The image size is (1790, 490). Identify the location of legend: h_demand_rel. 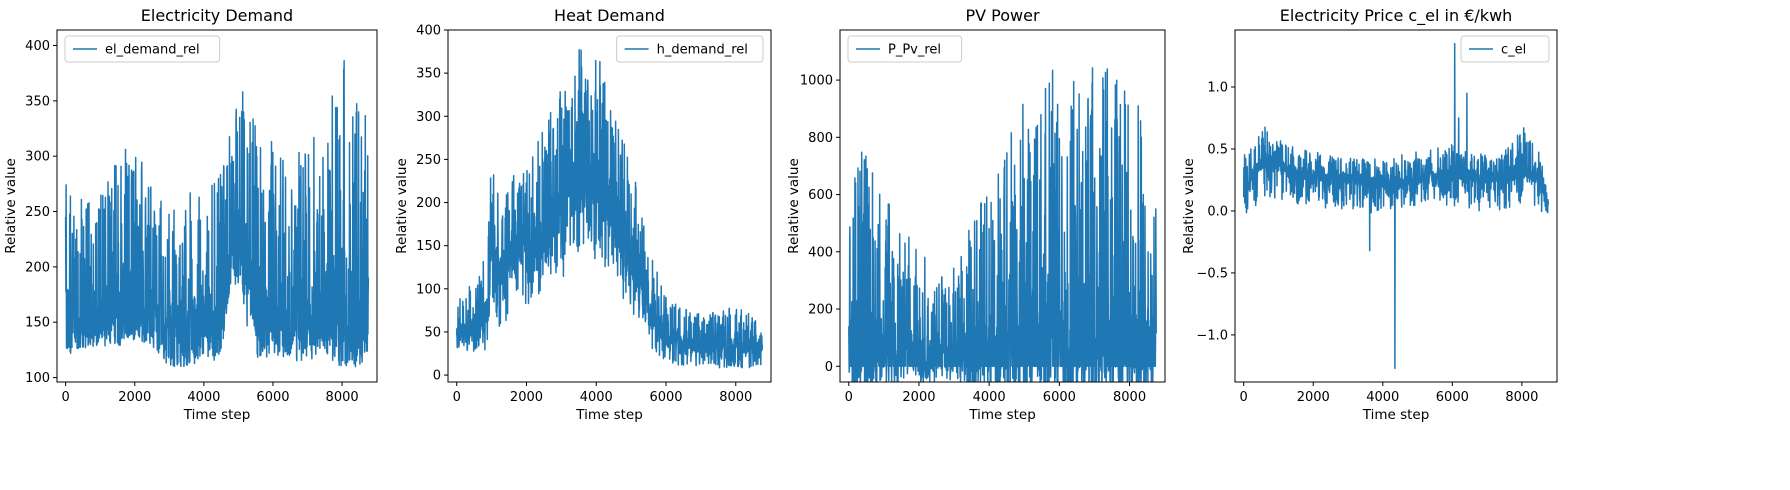
(690, 49).